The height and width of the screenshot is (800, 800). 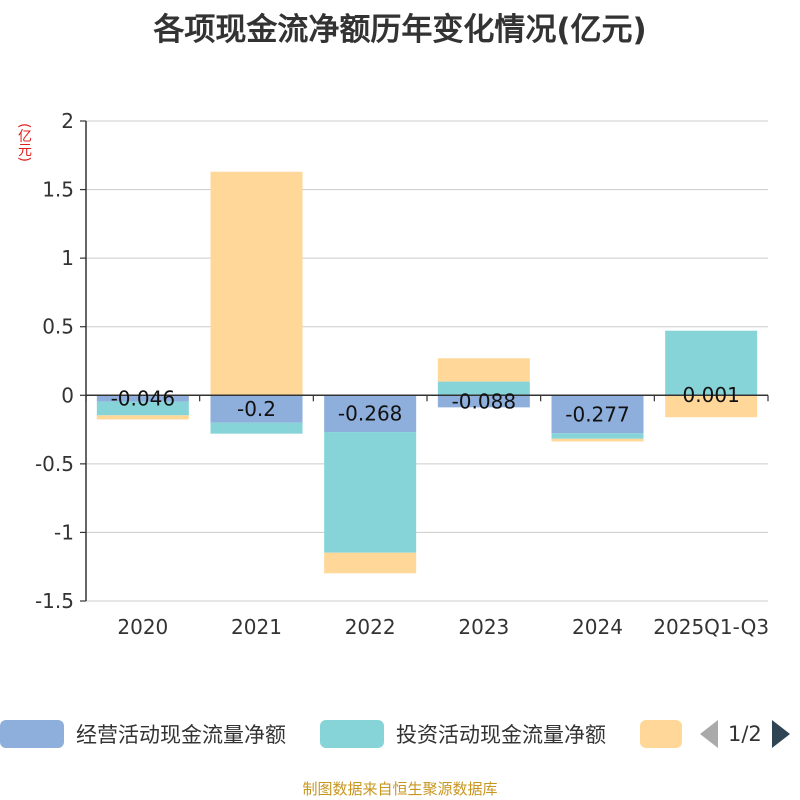 I want to click on y-tick-label-4: 0, so click(x=67, y=395).